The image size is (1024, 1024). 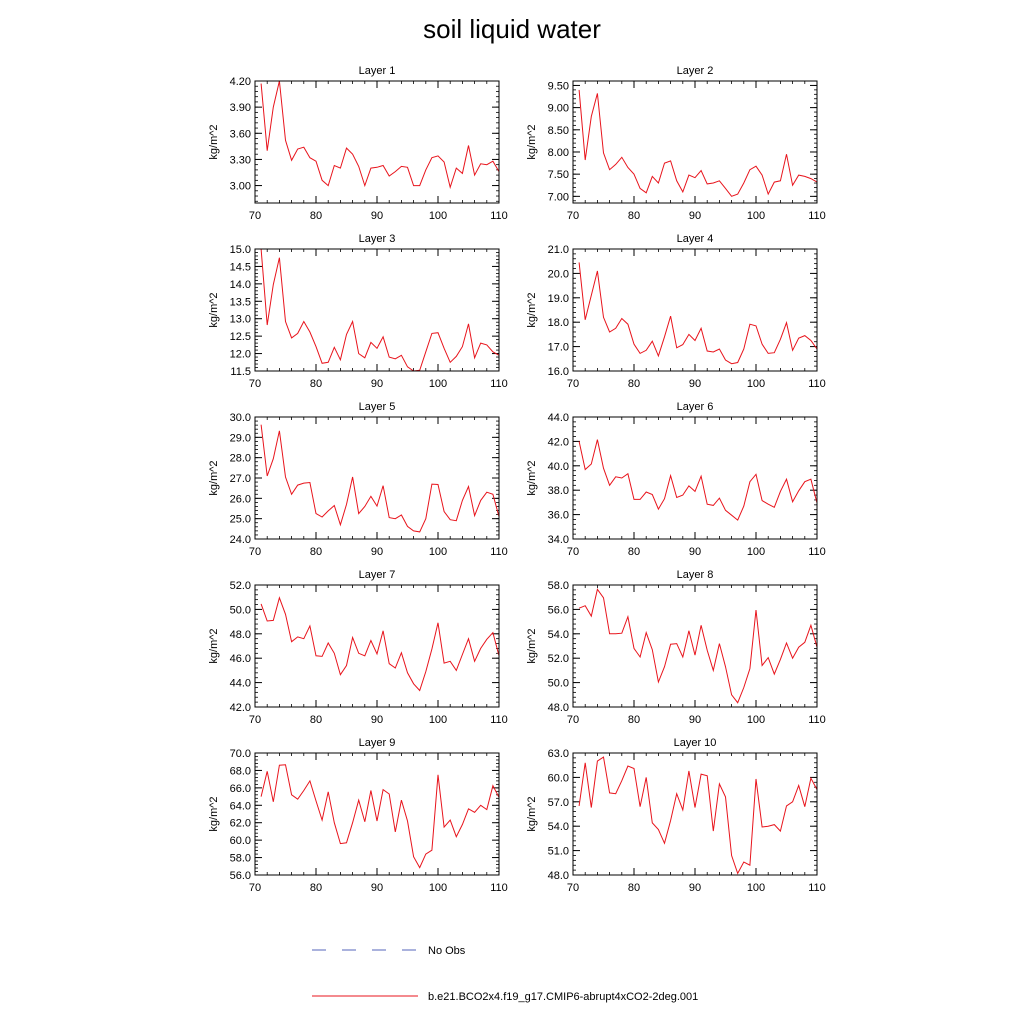 I want to click on y-tick-label: 3.60, so click(x=240, y=134).